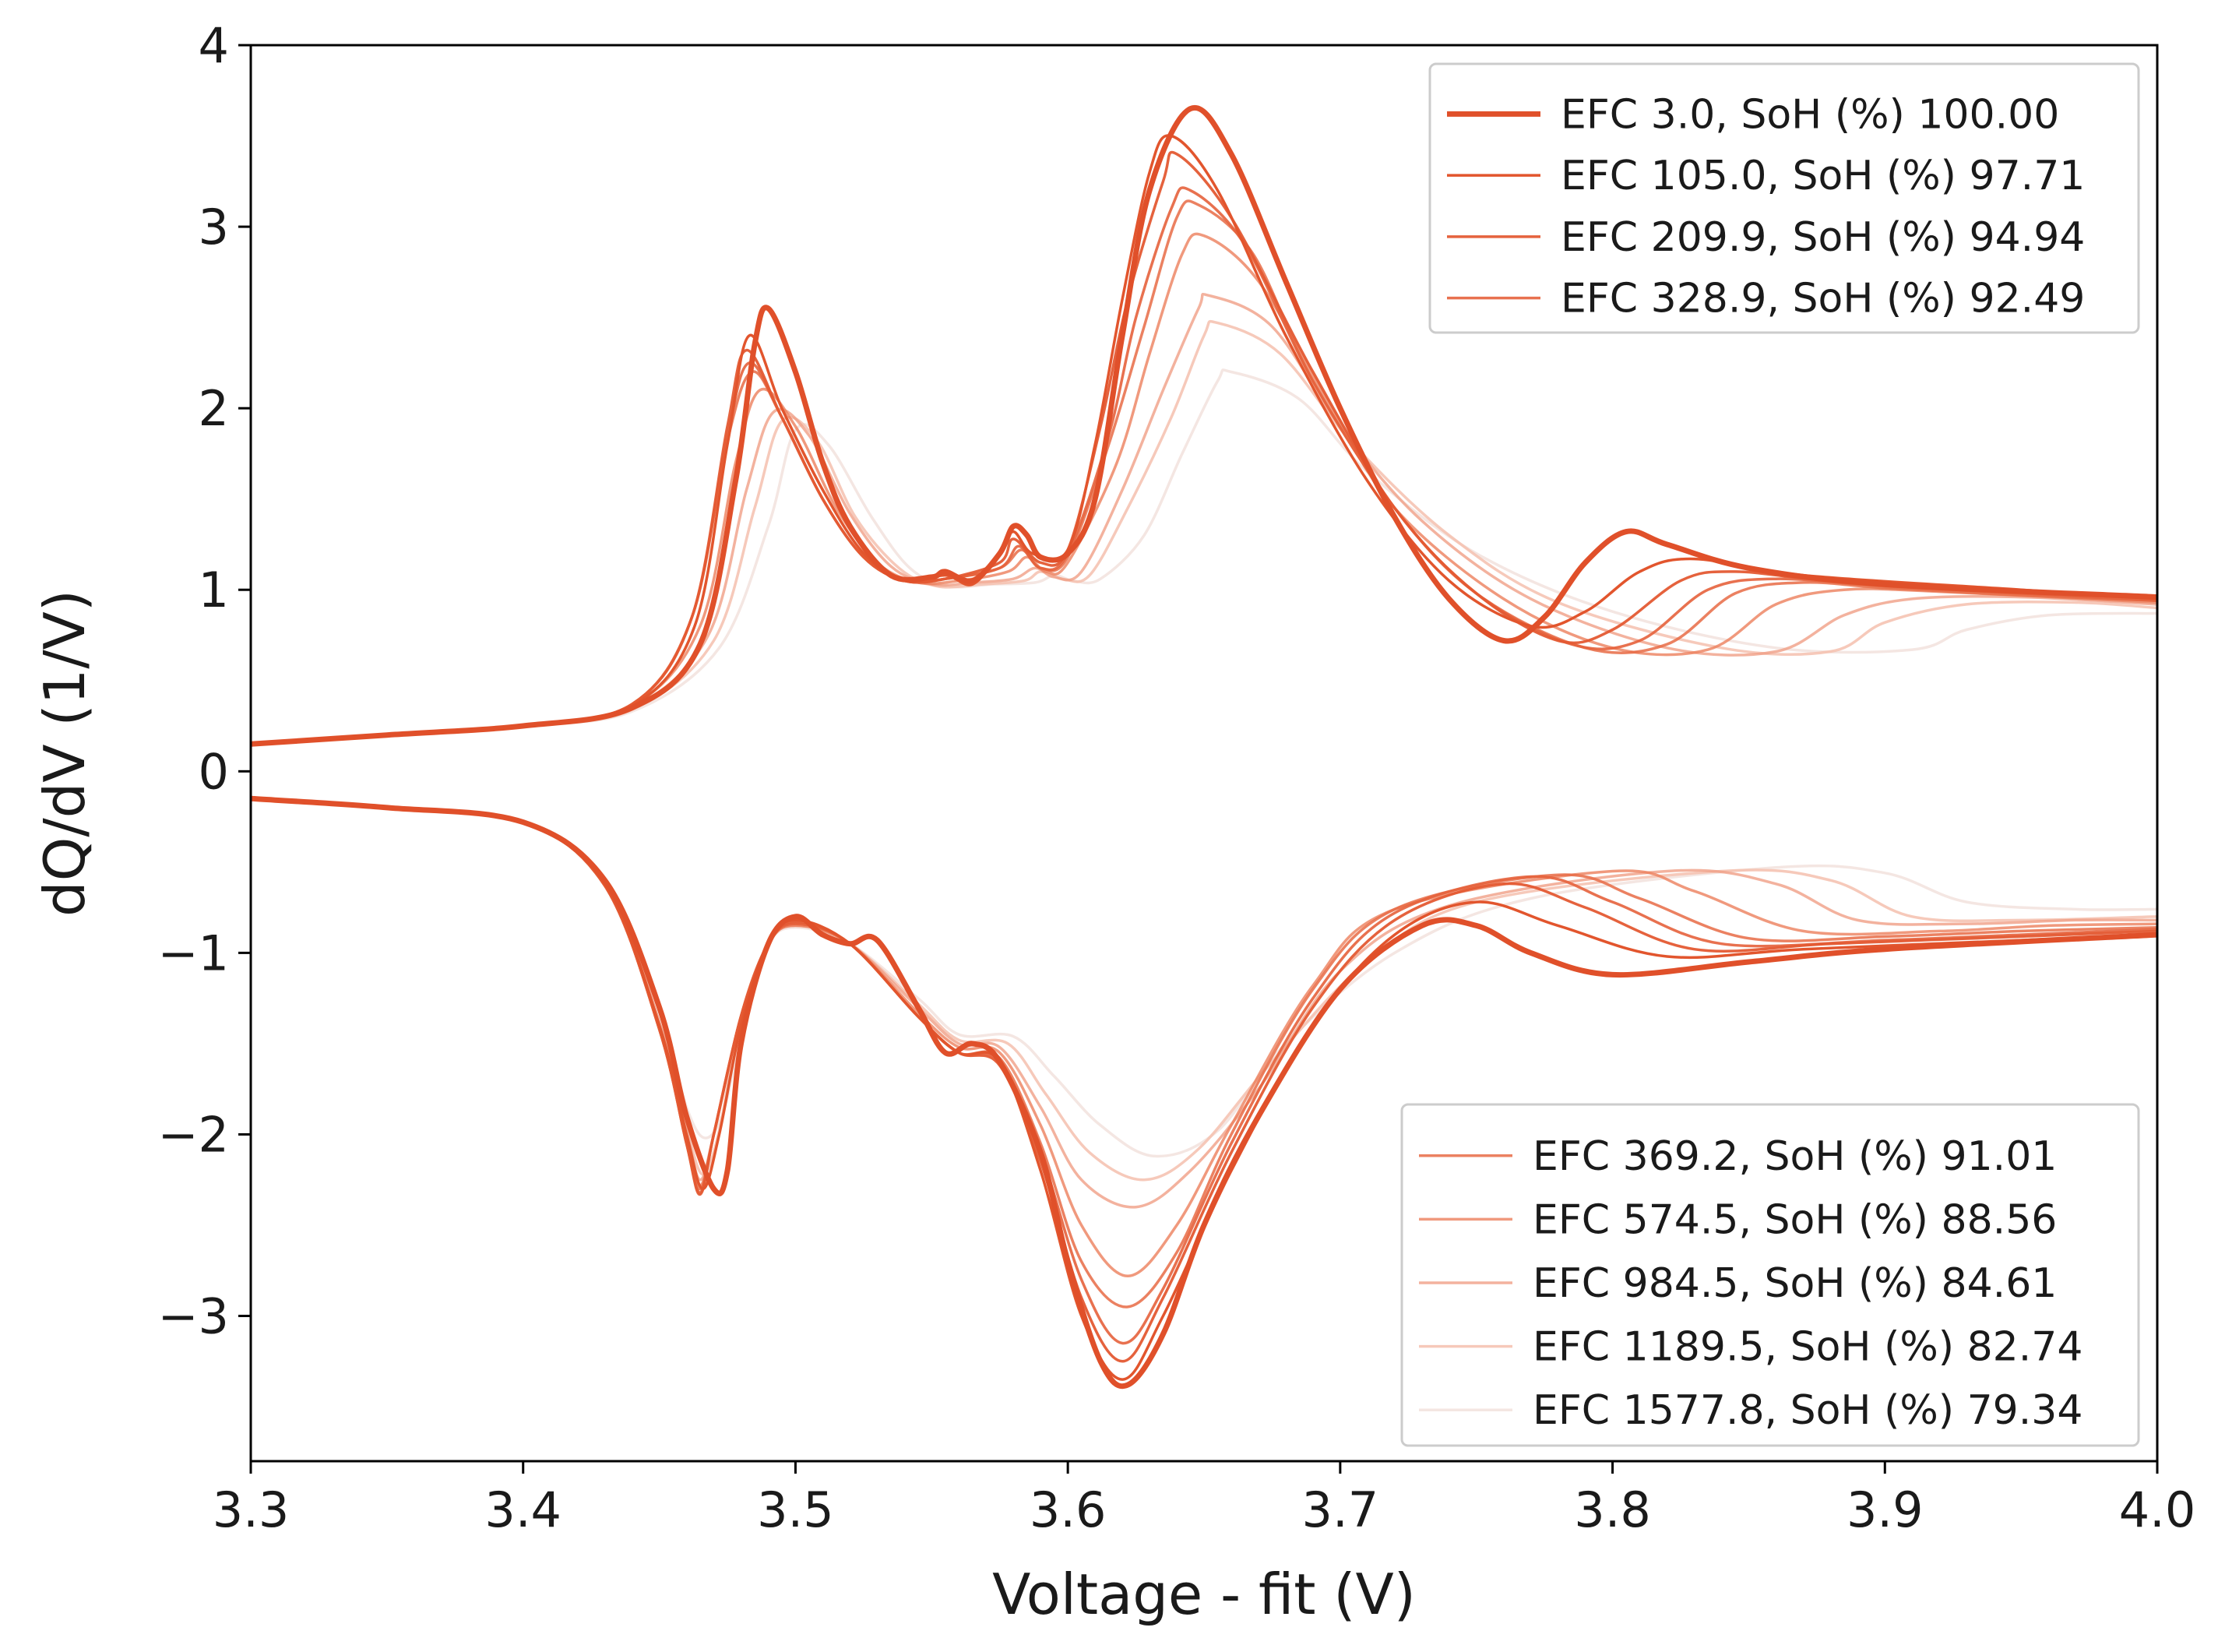  I want to click on legend-entry: EFC 574.5, SoH (%) 88.56, so click(1738, 1219).